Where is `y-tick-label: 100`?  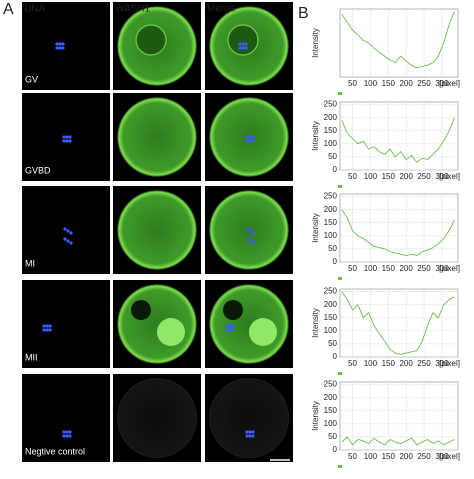 y-tick-label: 100 is located at coordinates (331, 143).